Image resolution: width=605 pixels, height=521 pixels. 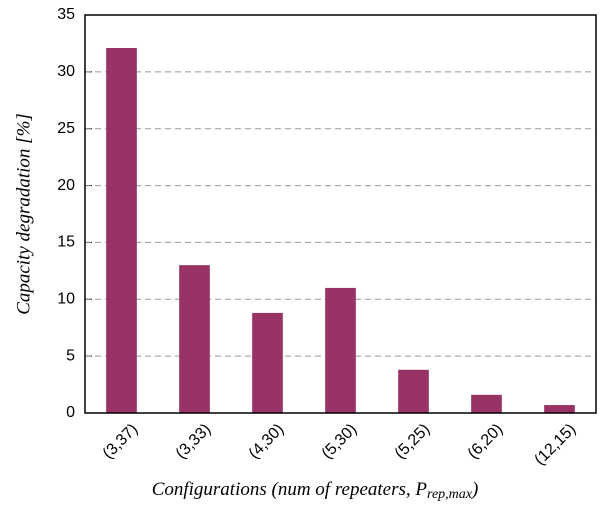 I want to click on x-axis-label-end: ), so click(x=474, y=489).